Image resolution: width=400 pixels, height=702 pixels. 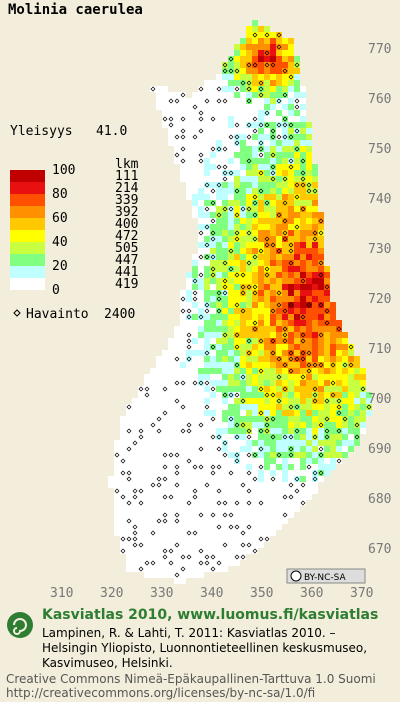 I want to click on summary-label: Yleisyys, so click(x=41, y=131).